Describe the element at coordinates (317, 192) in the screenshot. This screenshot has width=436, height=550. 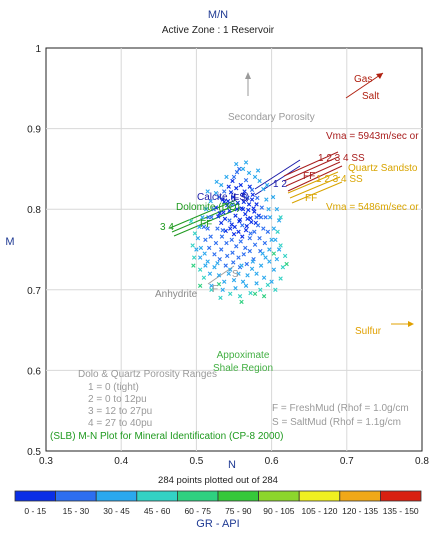
I see `sandstone-mid-line-c` at that location.